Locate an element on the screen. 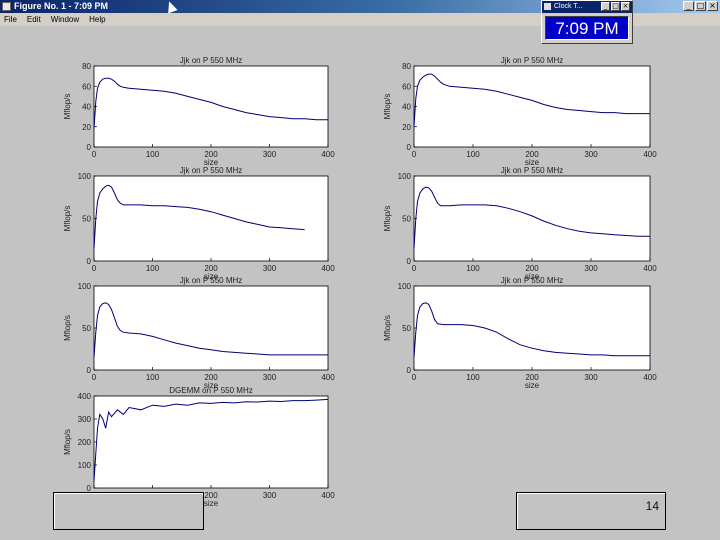 The width and height of the screenshot is (720, 540). plot-5-xtick-label: 200 is located at coordinates (211, 377).